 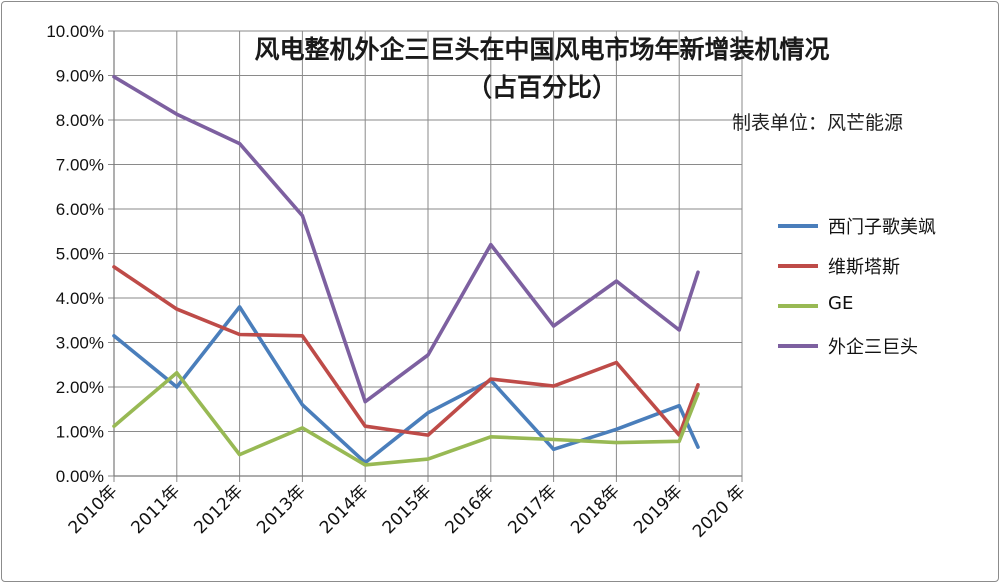 What do you see at coordinates (541, 87) in the screenshot?
I see `chart-subtitle: （占百分比）` at bounding box center [541, 87].